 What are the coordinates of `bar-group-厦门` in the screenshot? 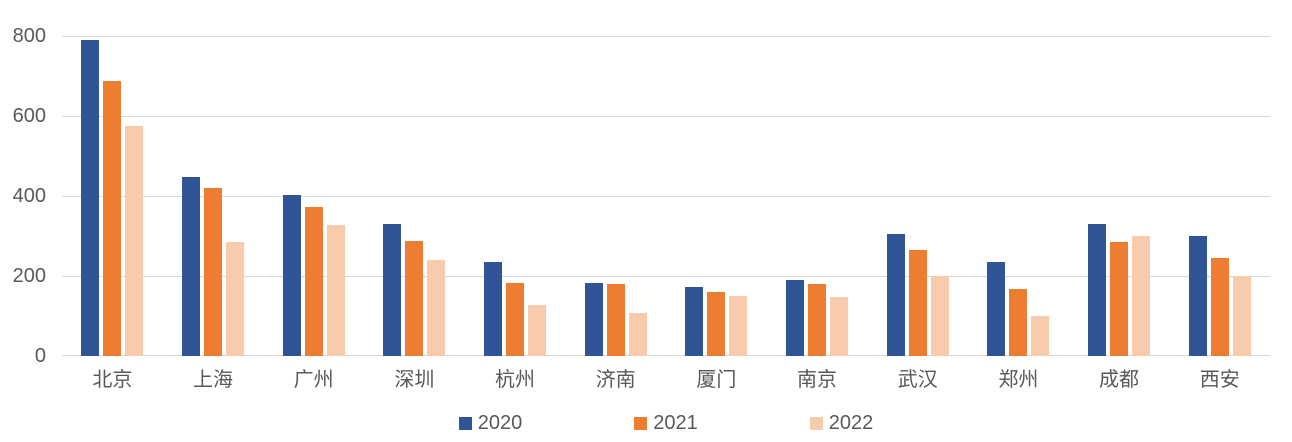 It's located at (716, 196).